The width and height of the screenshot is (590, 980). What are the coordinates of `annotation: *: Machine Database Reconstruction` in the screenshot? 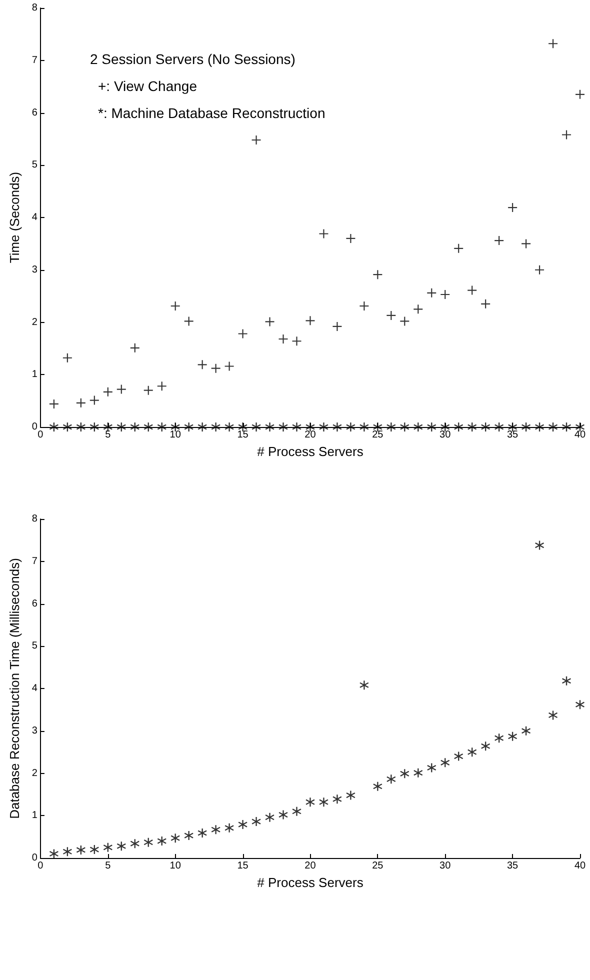 It's located at (212, 113).